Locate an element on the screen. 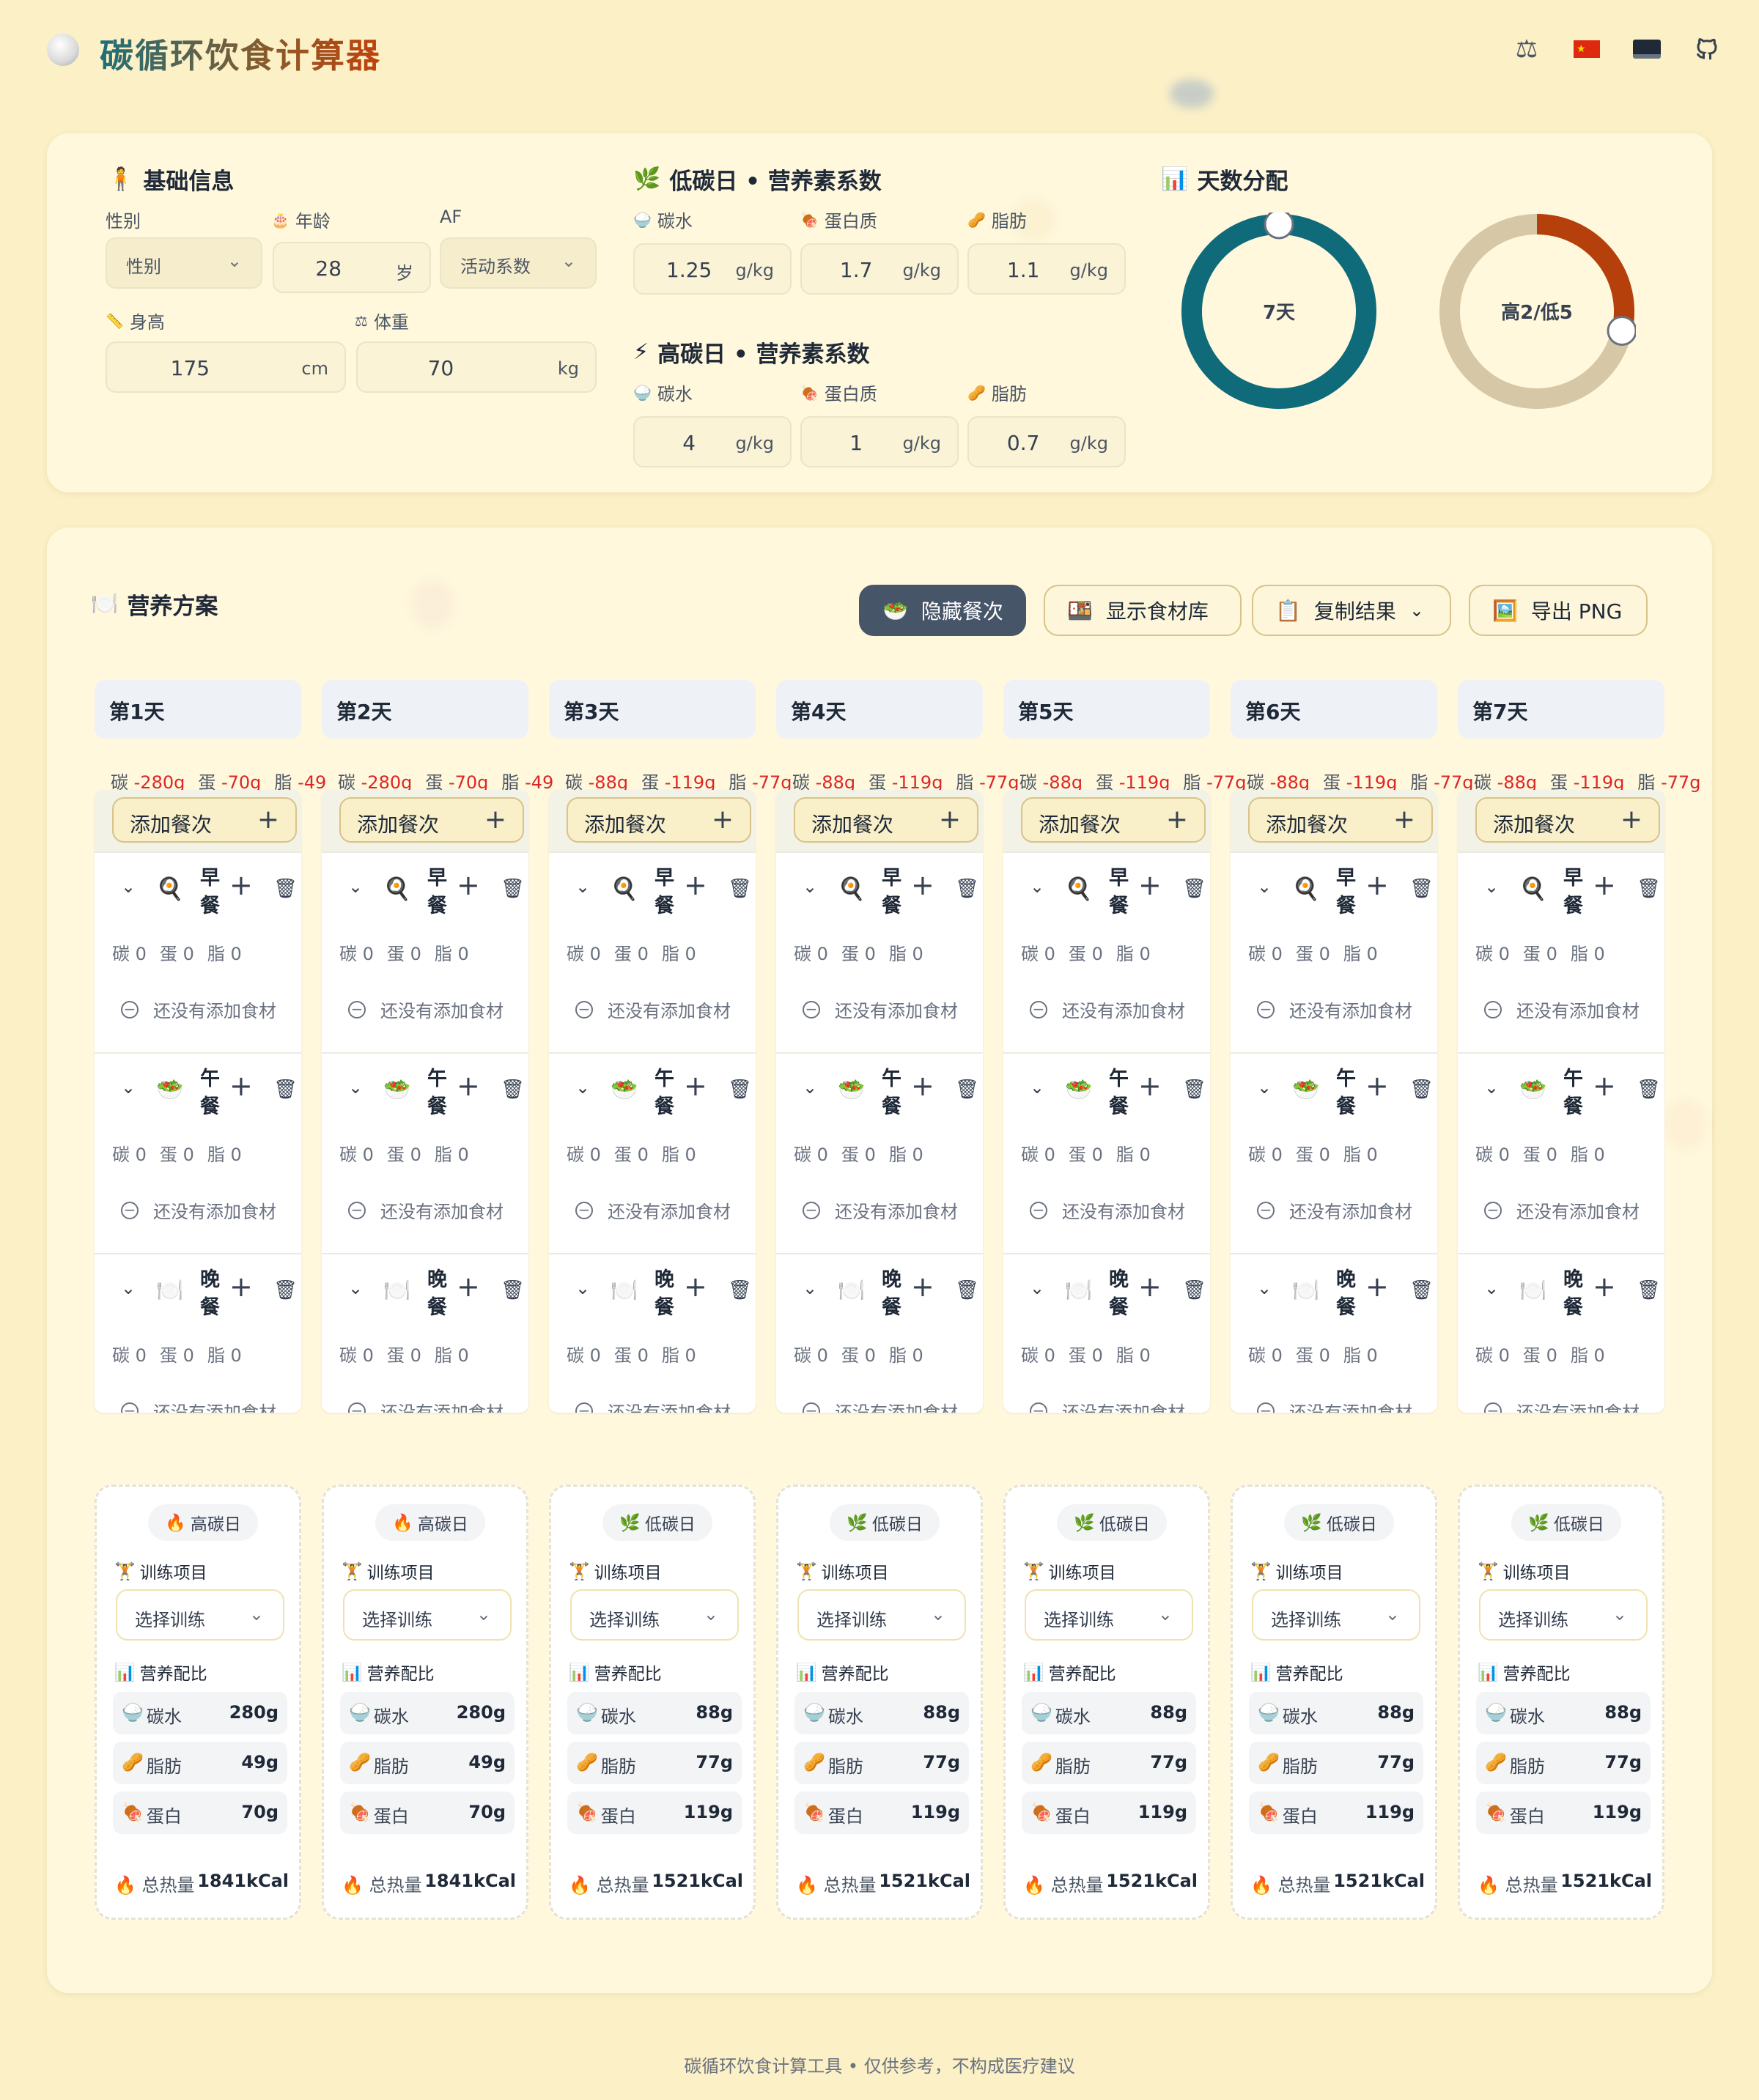 The image size is (1759, 2100). scale-icon: ⚖ is located at coordinates (1526, 49).